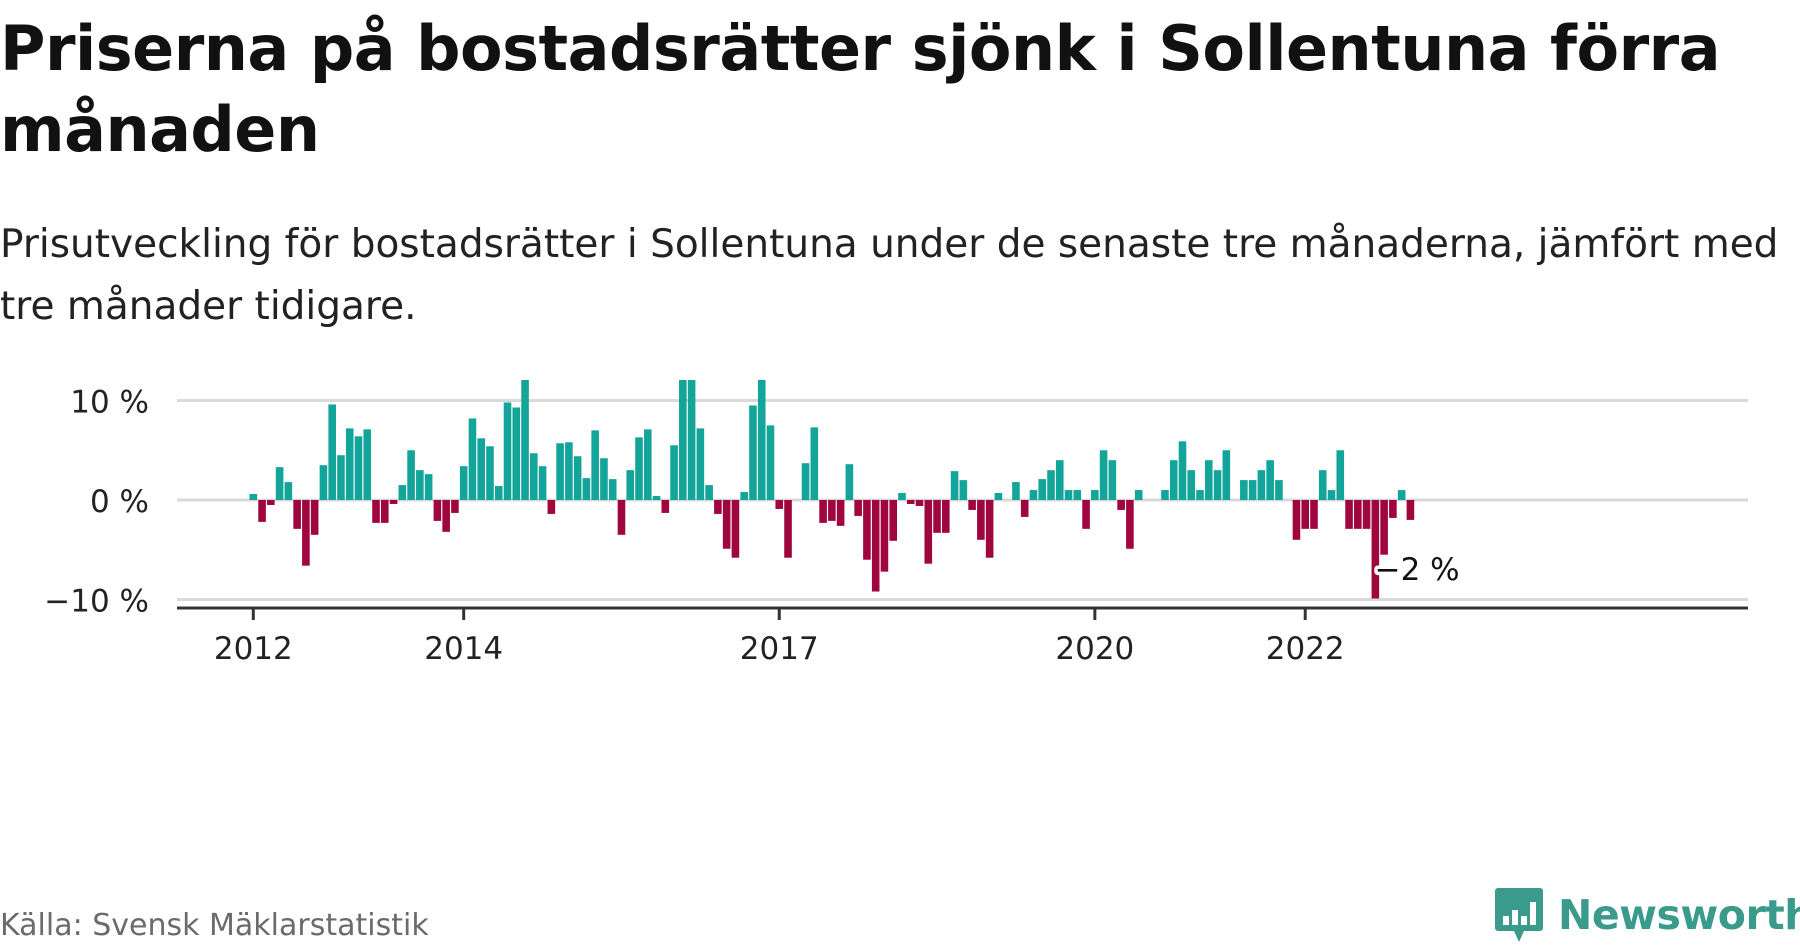 The height and width of the screenshot is (948, 1800). I want to click on x-tick-label: 2017, so click(779, 649).